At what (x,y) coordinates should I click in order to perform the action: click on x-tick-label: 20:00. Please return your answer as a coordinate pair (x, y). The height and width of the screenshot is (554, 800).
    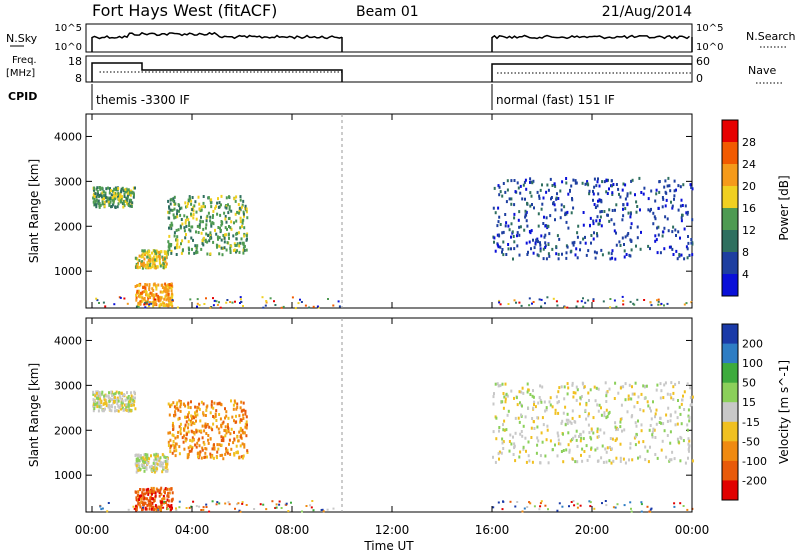
    Looking at the image, I should click on (592, 530).